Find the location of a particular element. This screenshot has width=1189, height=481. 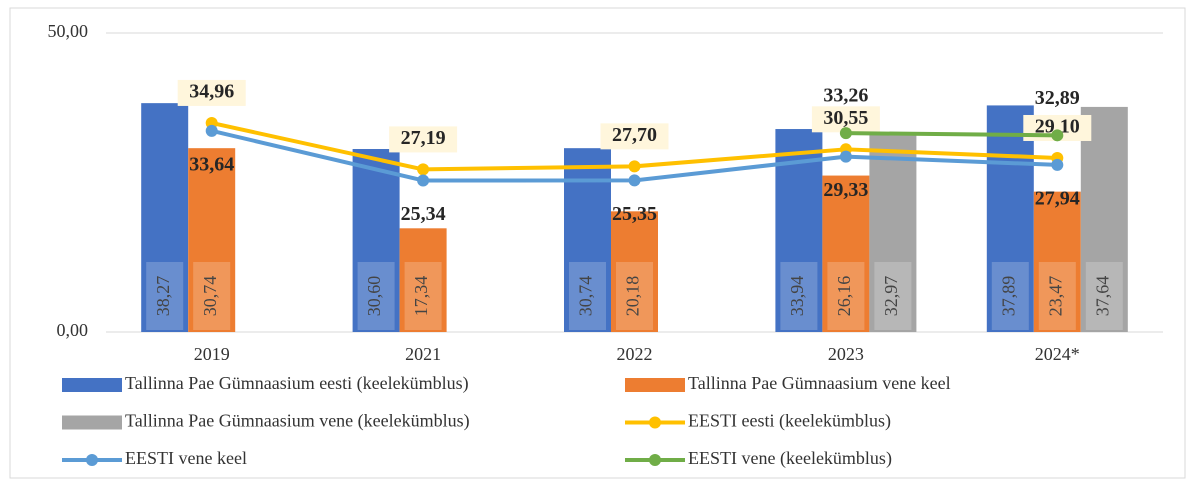

bar-value-label: 38,27 is located at coordinates (163, 296).